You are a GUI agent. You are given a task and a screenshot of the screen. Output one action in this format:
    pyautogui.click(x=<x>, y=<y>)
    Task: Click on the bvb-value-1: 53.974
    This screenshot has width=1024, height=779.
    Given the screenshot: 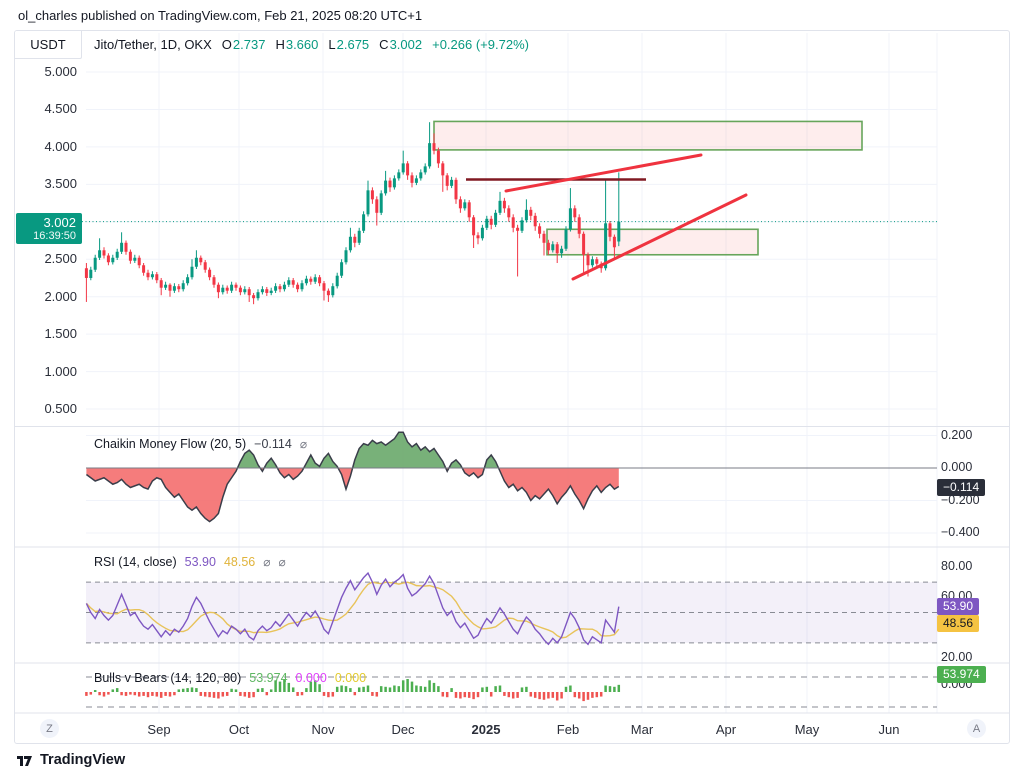 What is the action you would take?
    pyautogui.click(x=268, y=678)
    